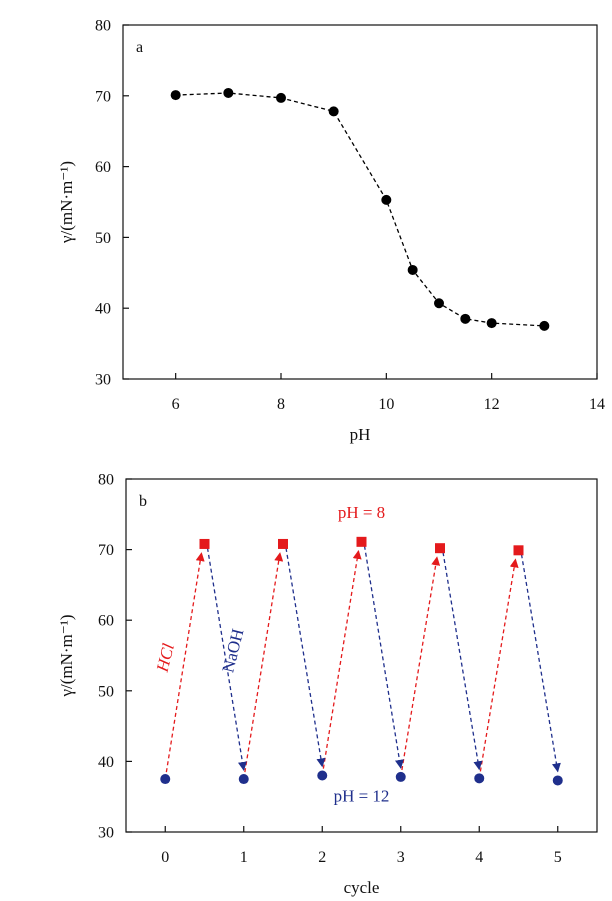 The width and height of the screenshot is (612, 901). What do you see at coordinates (166, 657) in the screenshot?
I see `annotation-label: HCl` at bounding box center [166, 657].